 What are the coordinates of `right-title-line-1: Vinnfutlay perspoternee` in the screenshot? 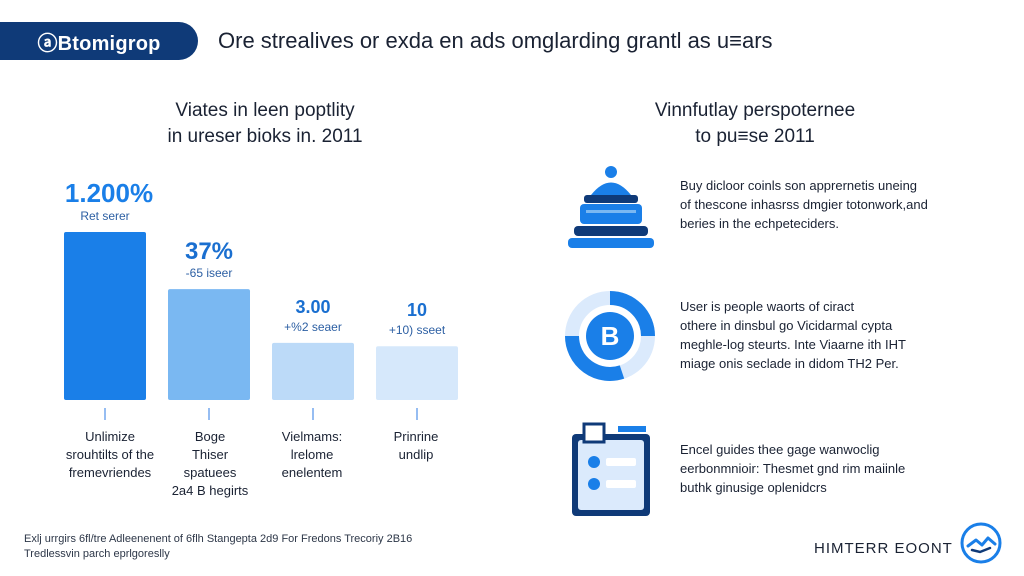 It's located at (755, 110).